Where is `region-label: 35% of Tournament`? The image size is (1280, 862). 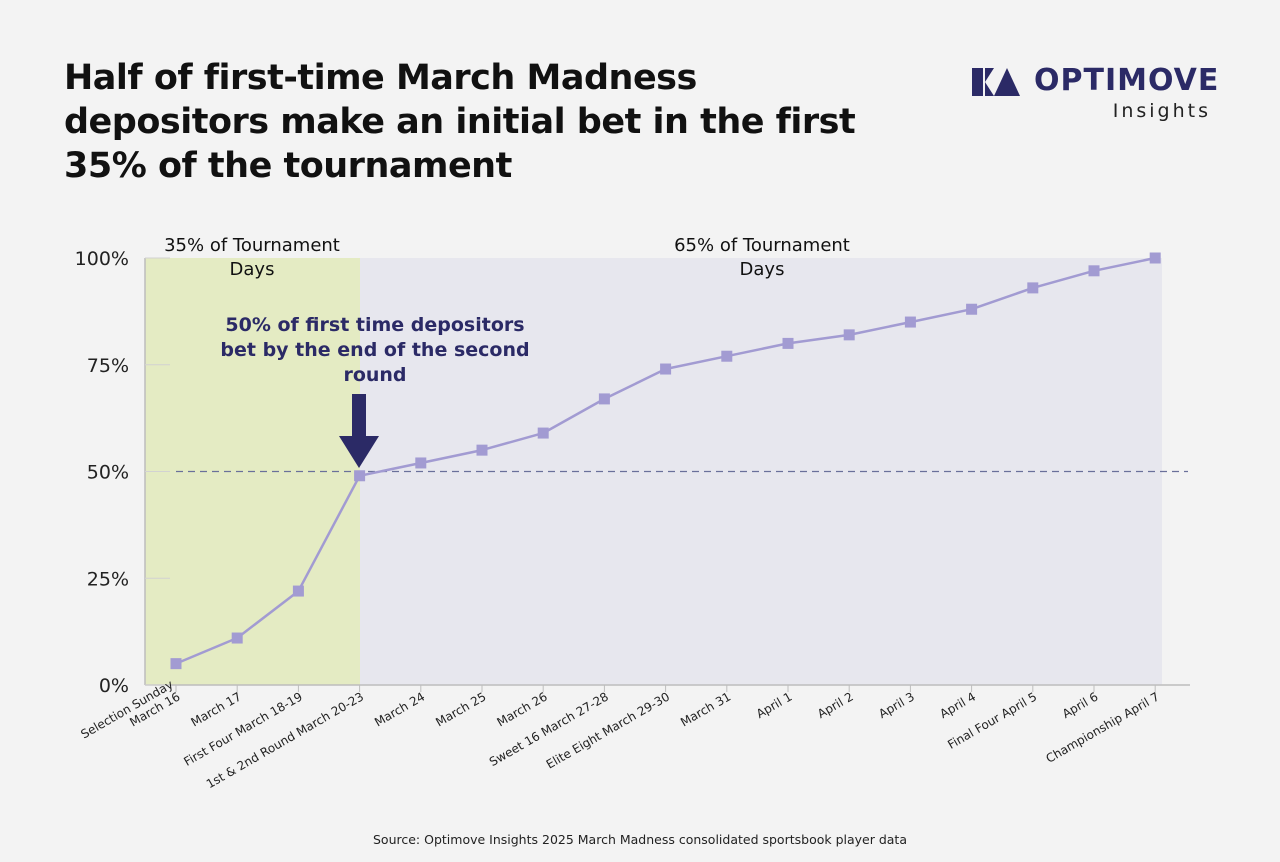
region-label: 35% of Tournament is located at coordinates (252, 245).